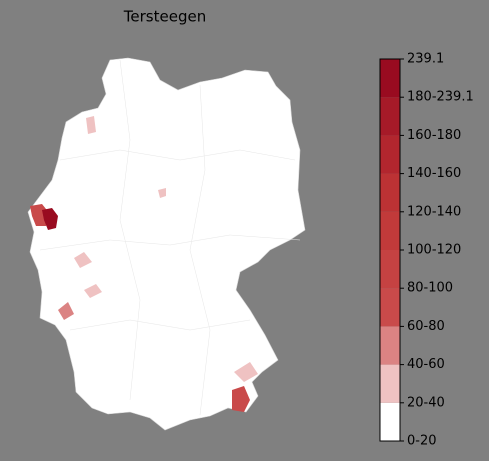  I want to click on colorbar-label: 239.1, so click(425, 59).